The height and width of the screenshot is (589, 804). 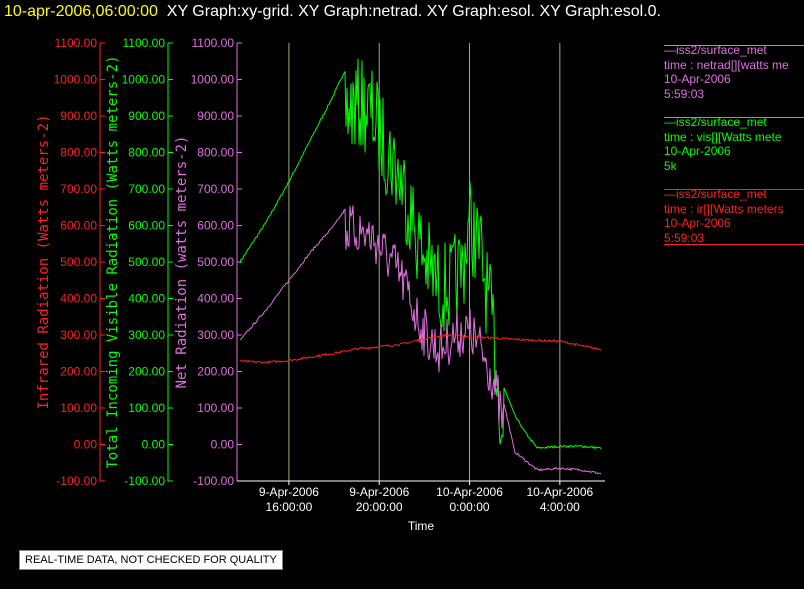 What do you see at coordinates (421, 526) in the screenshot?
I see `x-axis-label: Time` at bounding box center [421, 526].